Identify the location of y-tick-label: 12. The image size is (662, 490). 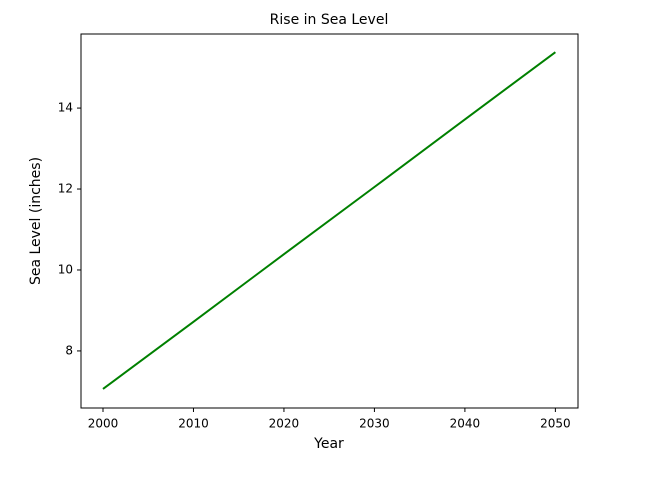
(65, 189).